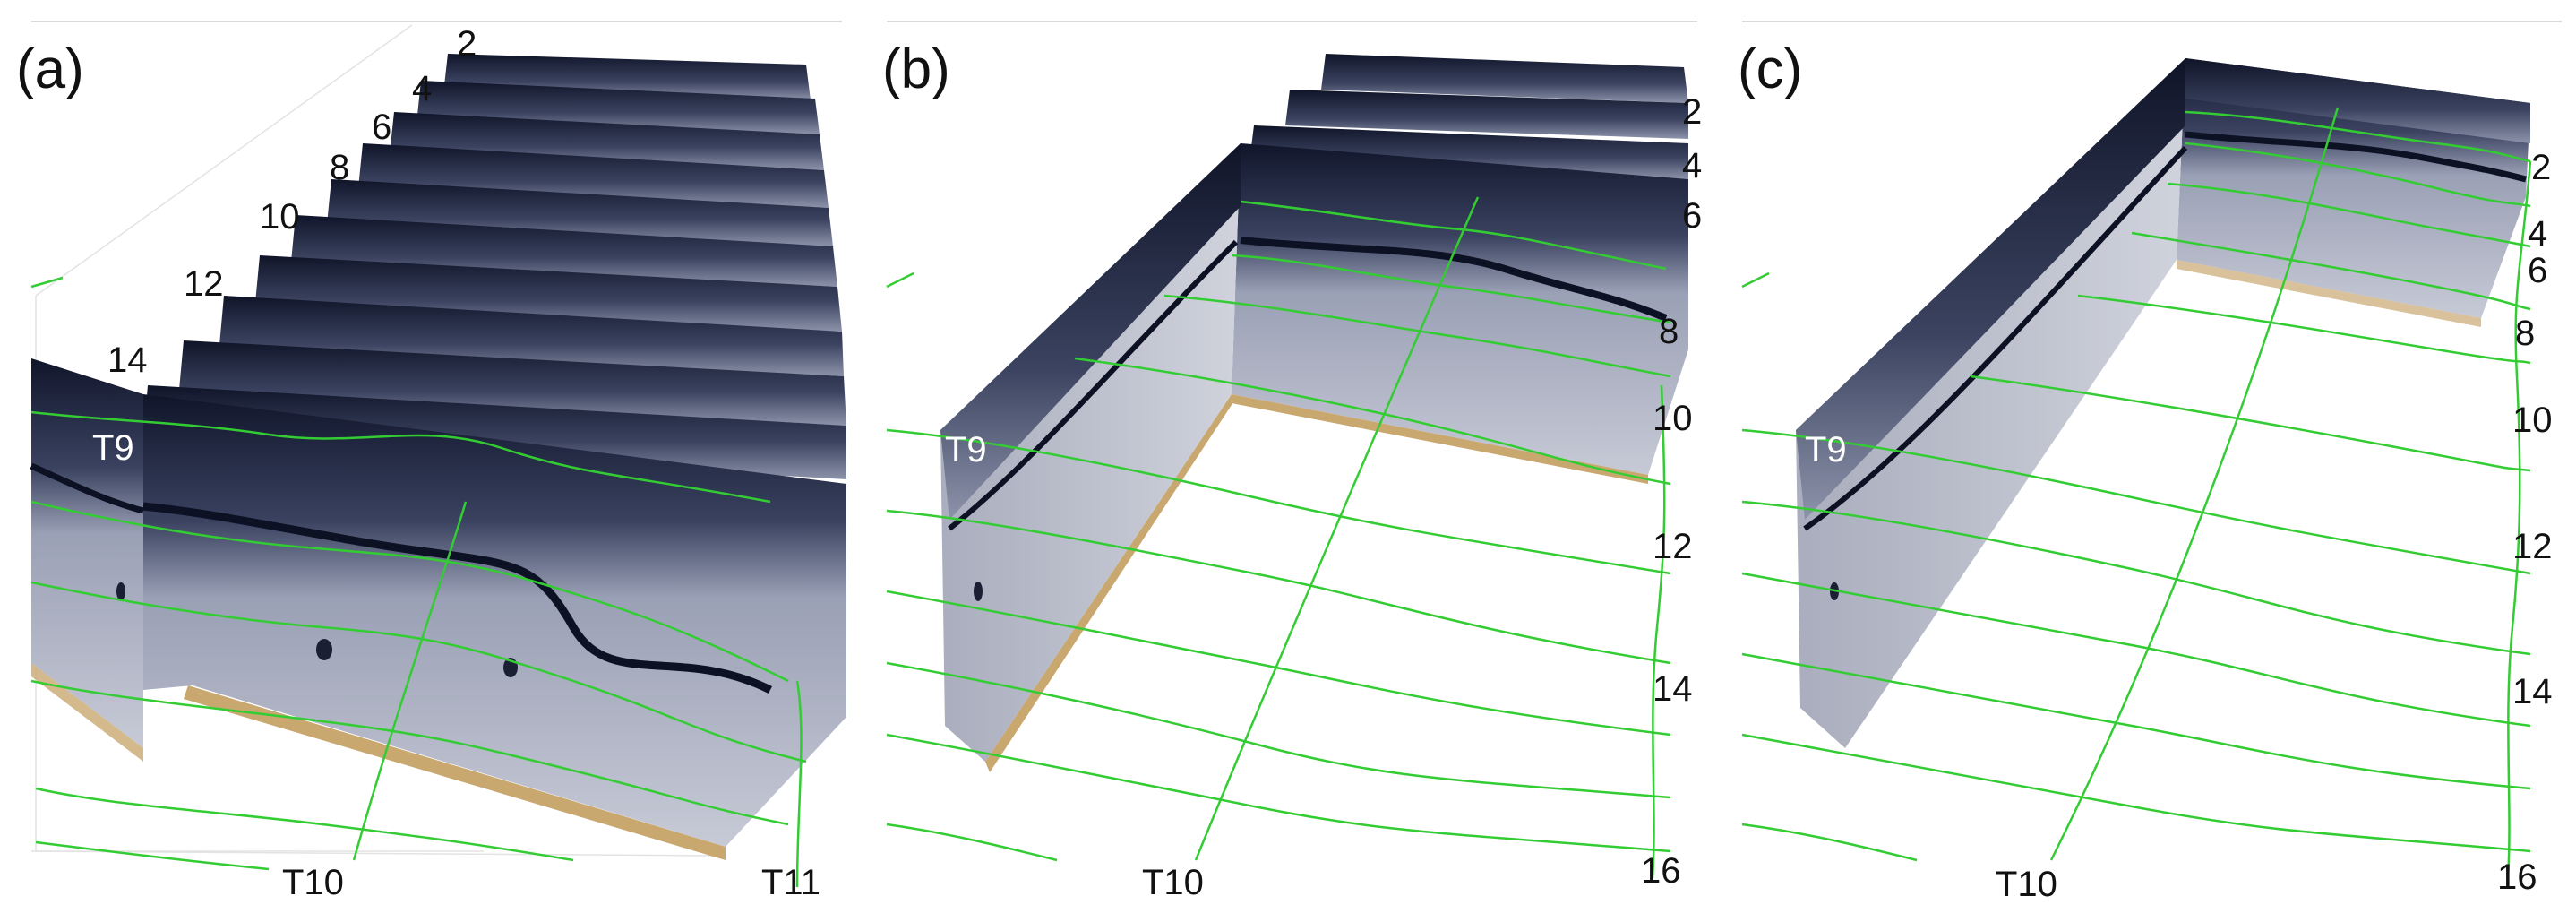  What do you see at coordinates (1673, 546) in the screenshot?
I see `panel-b-number-12: 12` at bounding box center [1673, 546].